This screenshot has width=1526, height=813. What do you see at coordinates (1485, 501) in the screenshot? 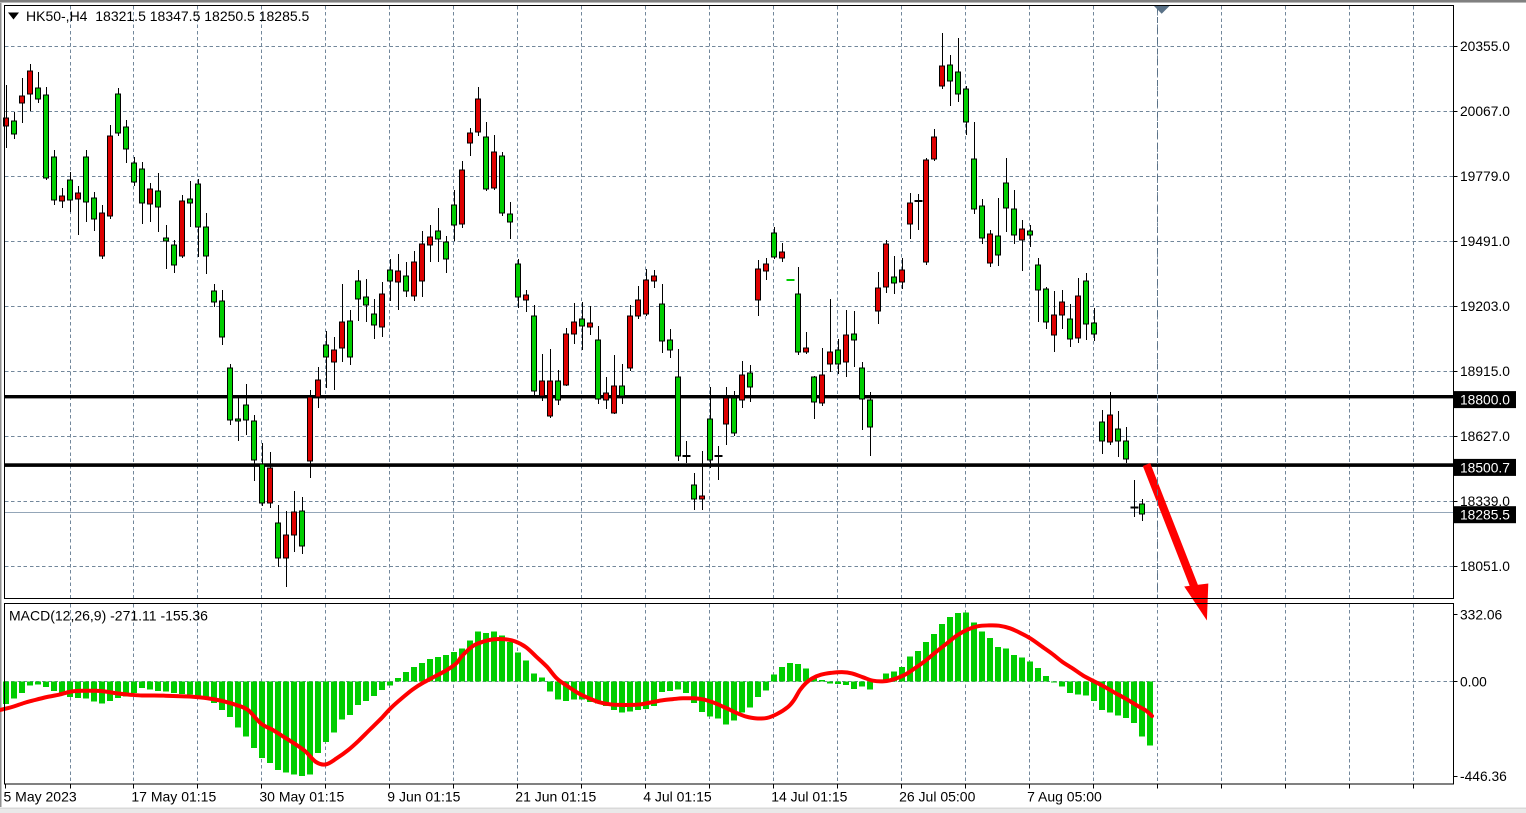
I see `svg-text: 18339.0` at bounding box center [1485, 501].